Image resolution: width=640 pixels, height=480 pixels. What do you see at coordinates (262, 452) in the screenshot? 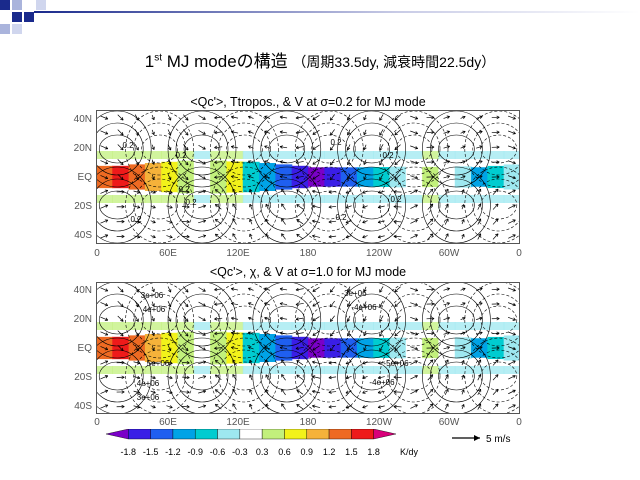
I see `colorbar-tick: 0.3` at bounding box center [262, 452].